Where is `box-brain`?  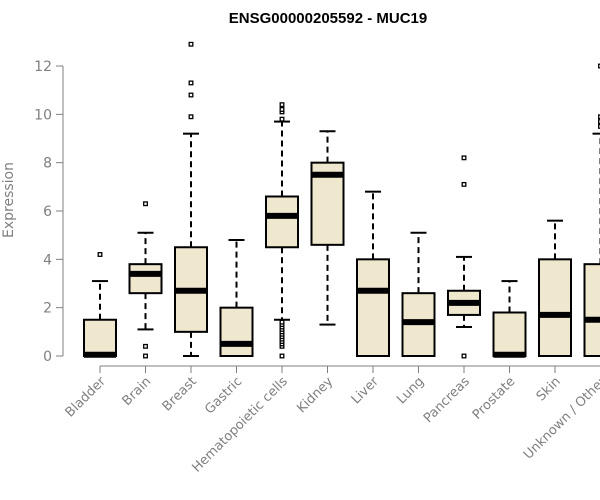
box-brain is located at coordinates (145, 280).